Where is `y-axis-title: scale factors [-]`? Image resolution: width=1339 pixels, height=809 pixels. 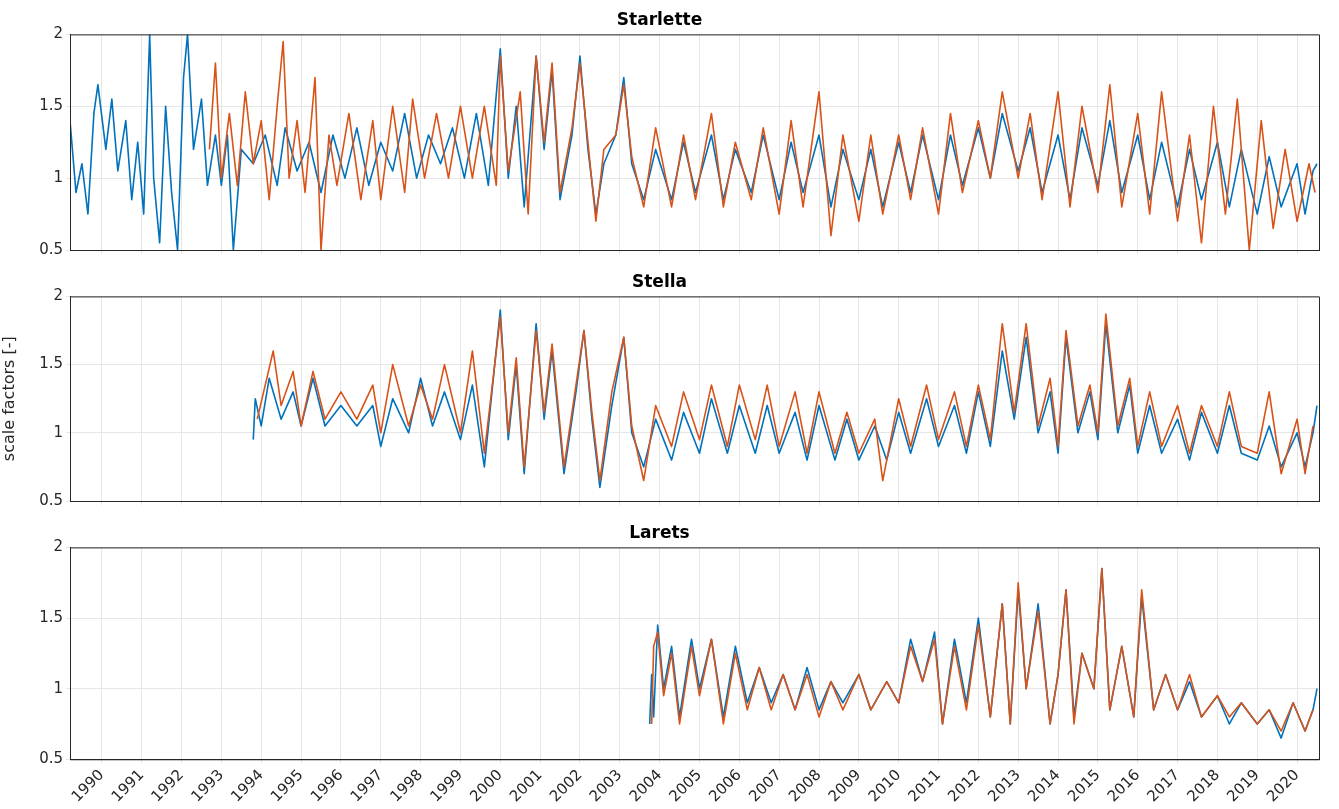 y-axis-title: scale factors [-] is located at coordinates (9, 399).